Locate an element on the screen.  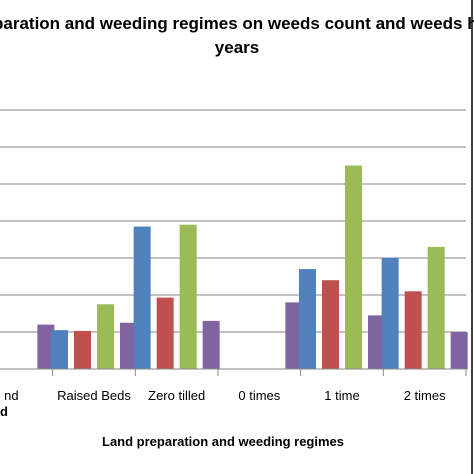
x-tick-label: Raised Beds is located at coordinates (94, 395).